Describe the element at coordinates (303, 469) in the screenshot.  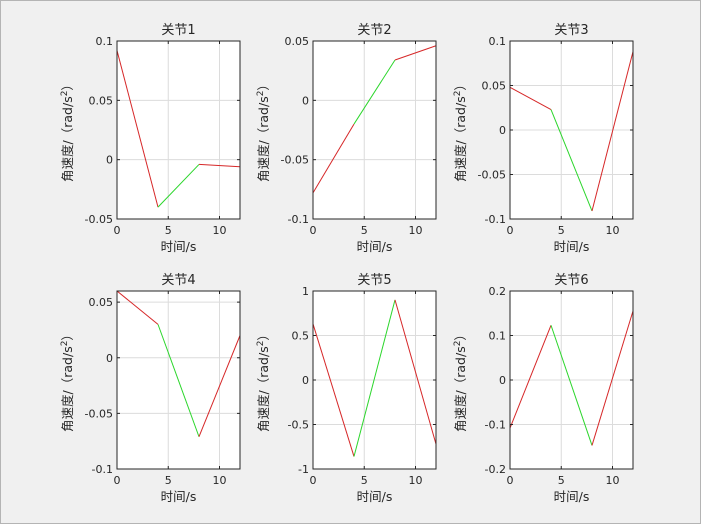
I see `y-tick-label: -1` at that location.